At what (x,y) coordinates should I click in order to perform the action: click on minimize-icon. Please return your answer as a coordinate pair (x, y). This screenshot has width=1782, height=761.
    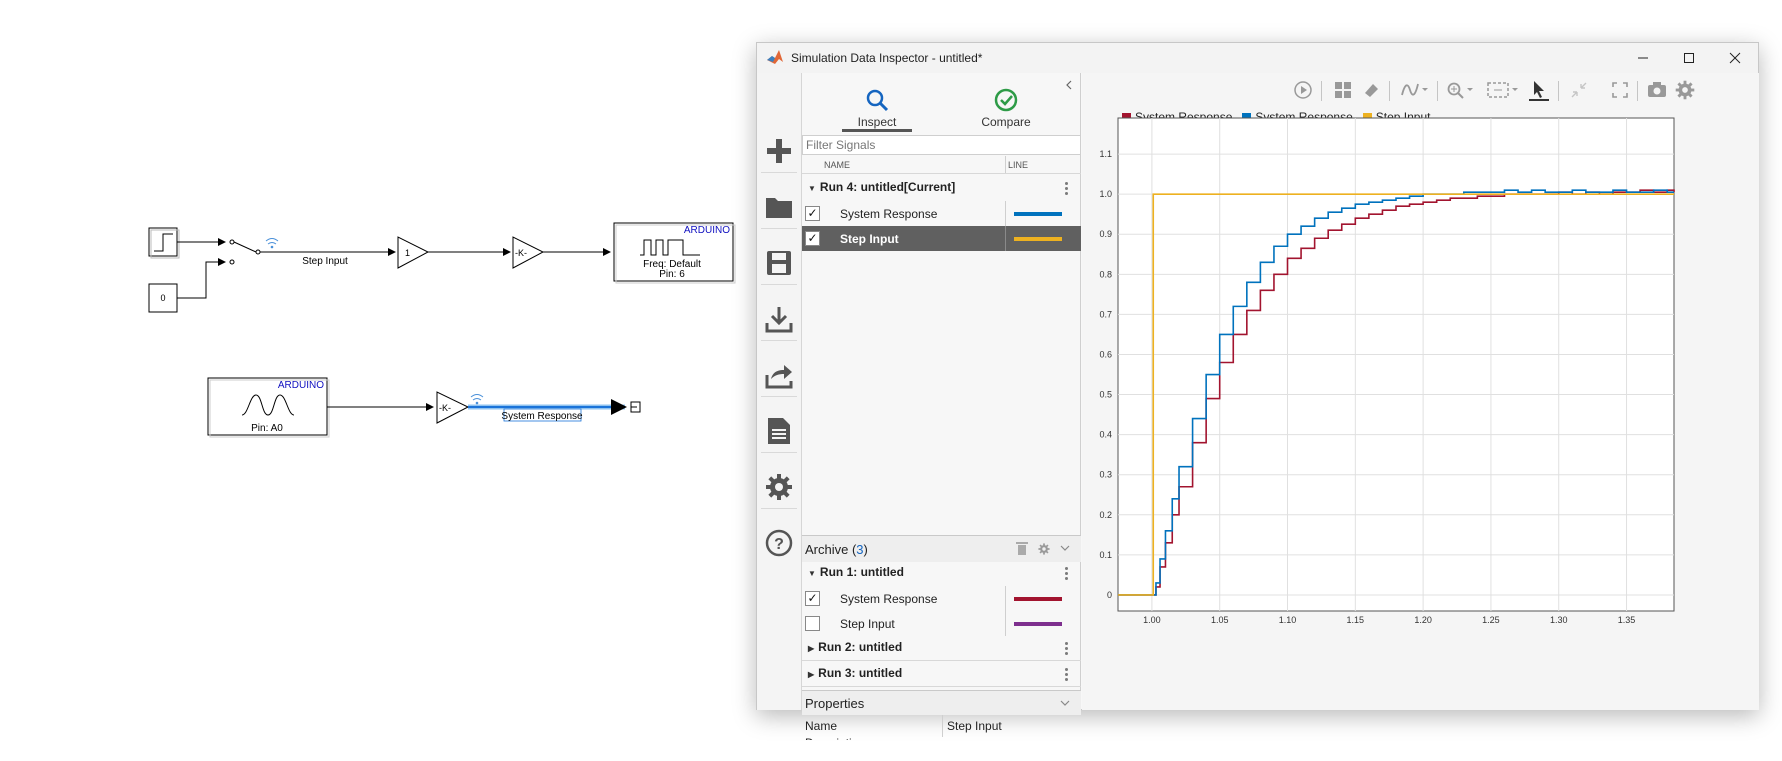
    Looking at the image, I should click on (1643, 58).